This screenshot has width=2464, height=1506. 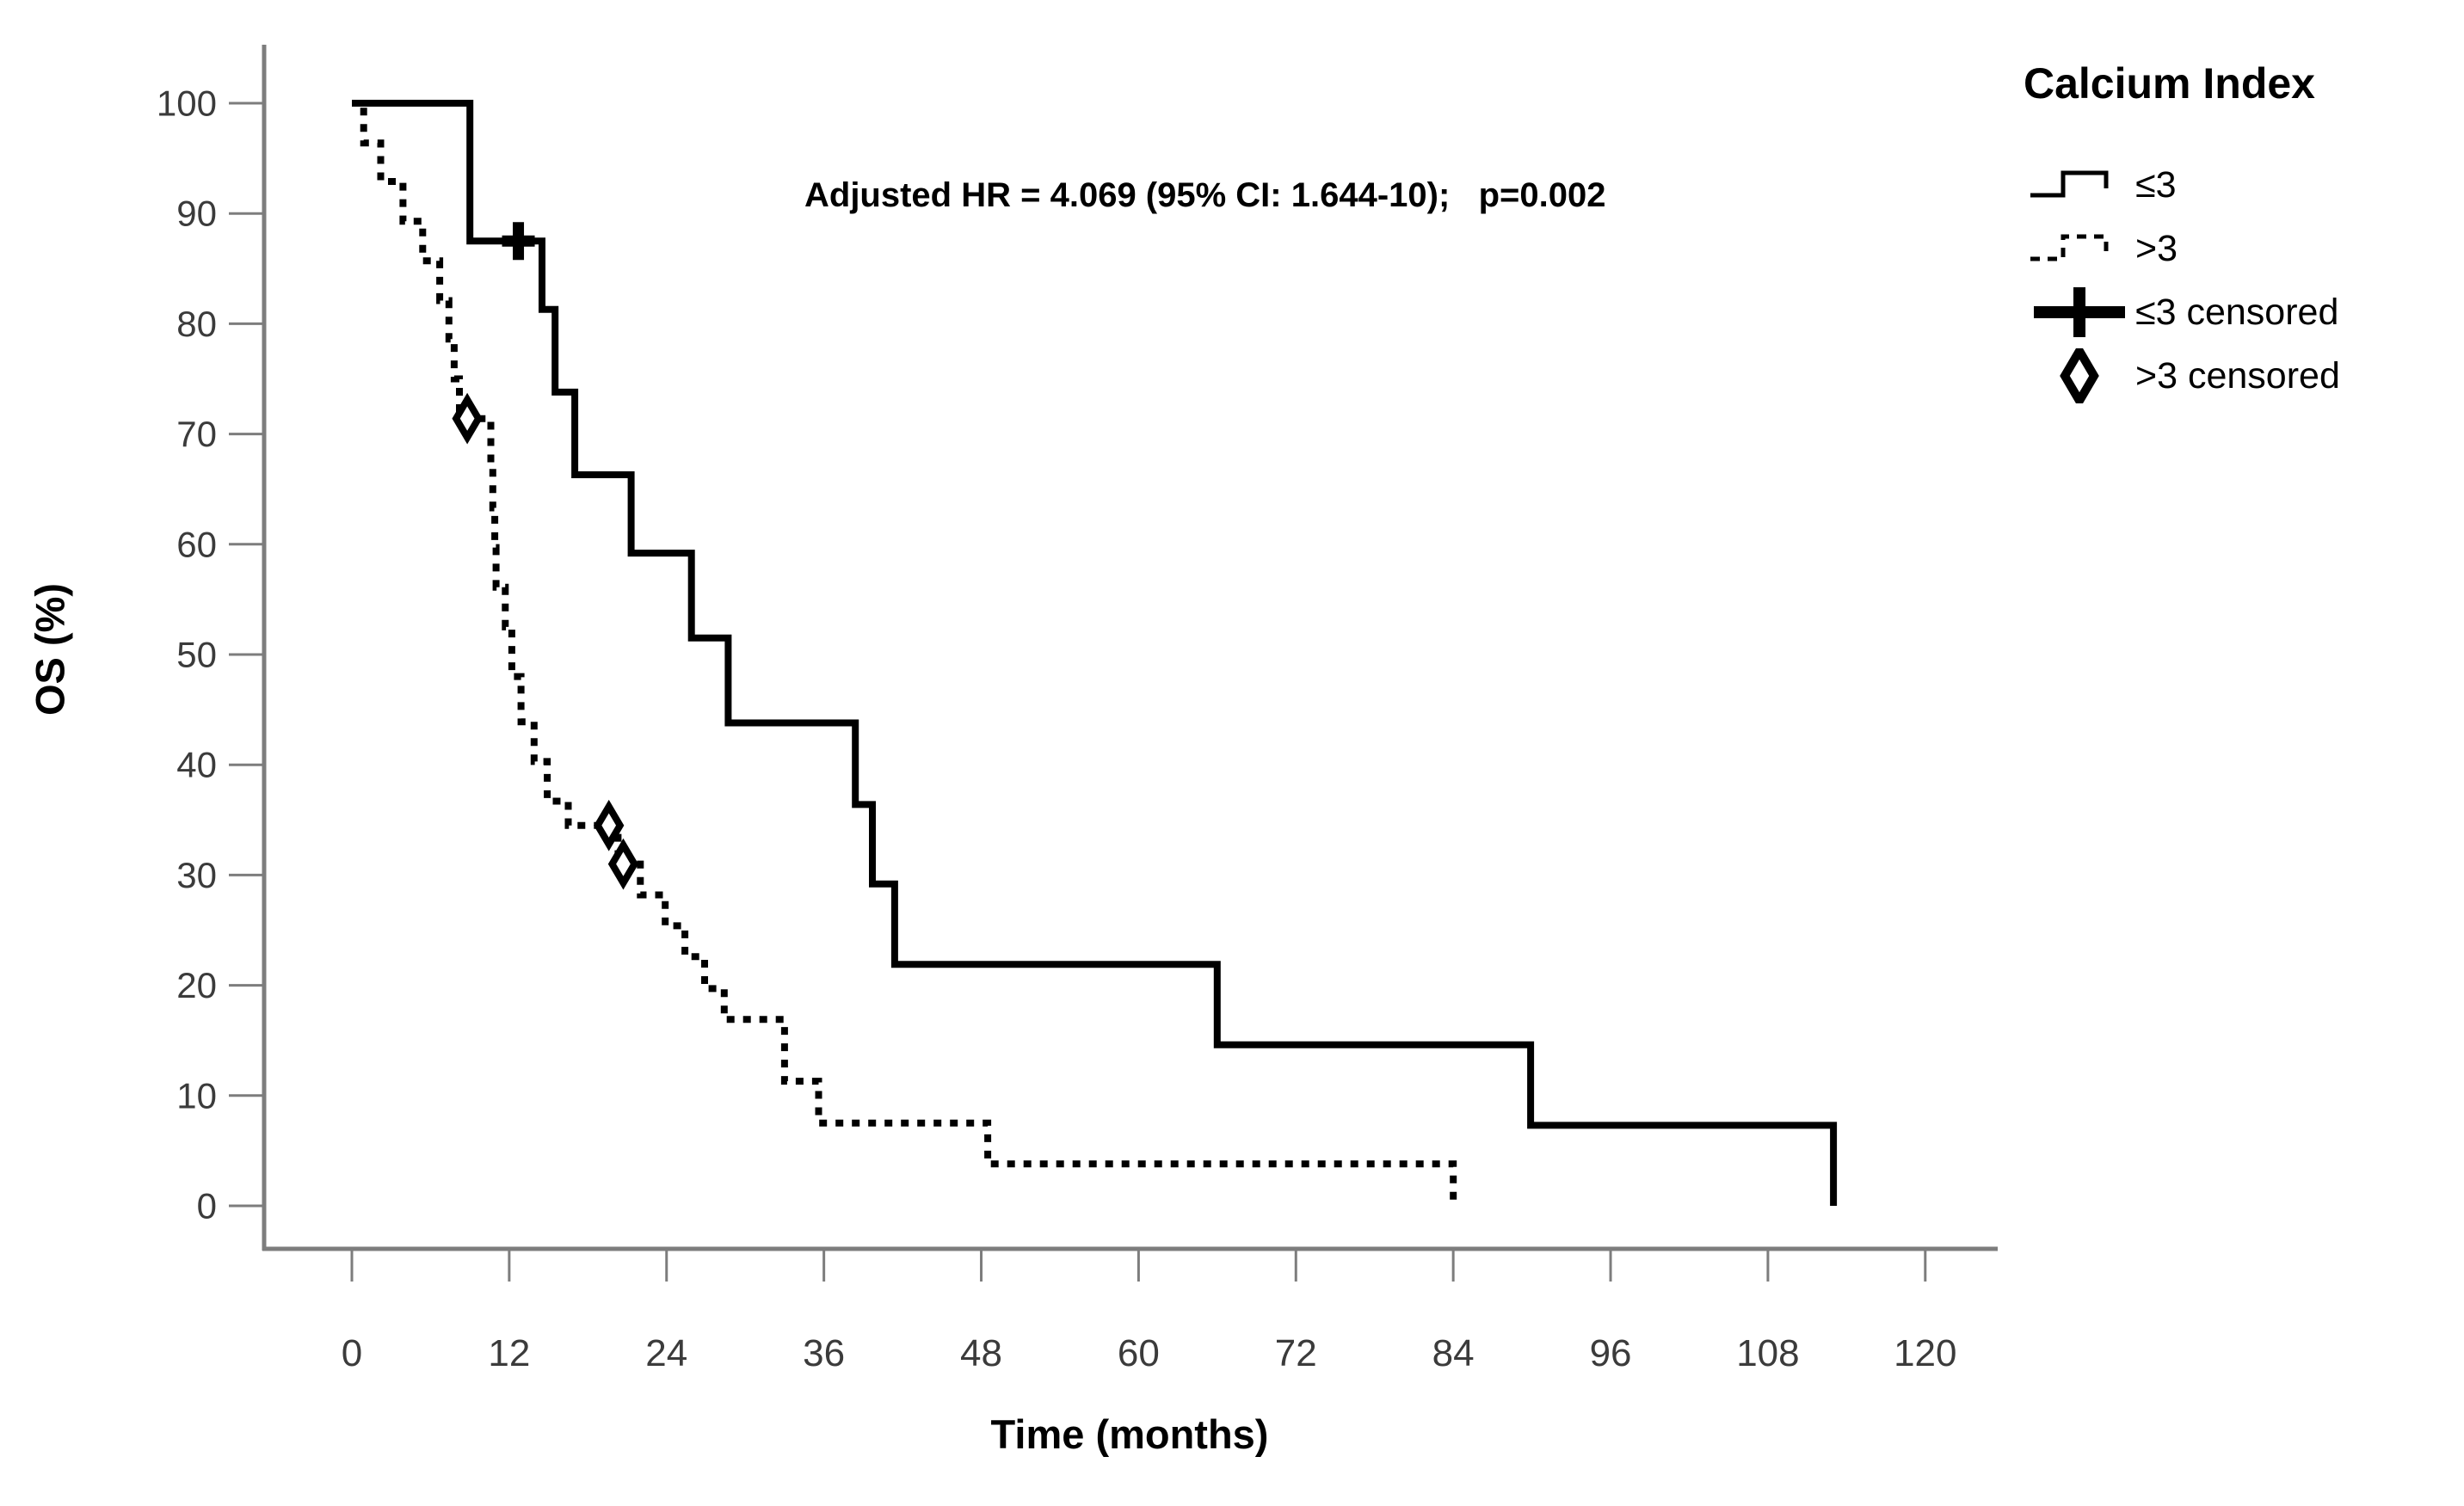 I want to click on x-tick-label: 0, so click(x=352, y=1353).